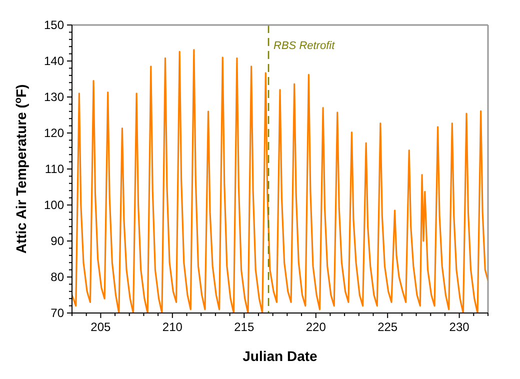 This screenshot has height=379, width=520. Describe the element at coordinates (316, 327) in the screenshot. I see `x-tick-label: 220` at that location.